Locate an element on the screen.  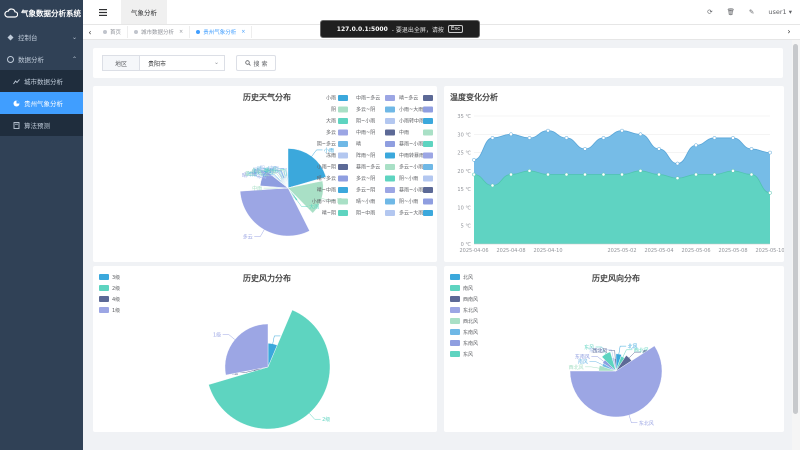
y-tick-label: 10 ℃ is located at coordinates (464, 208).